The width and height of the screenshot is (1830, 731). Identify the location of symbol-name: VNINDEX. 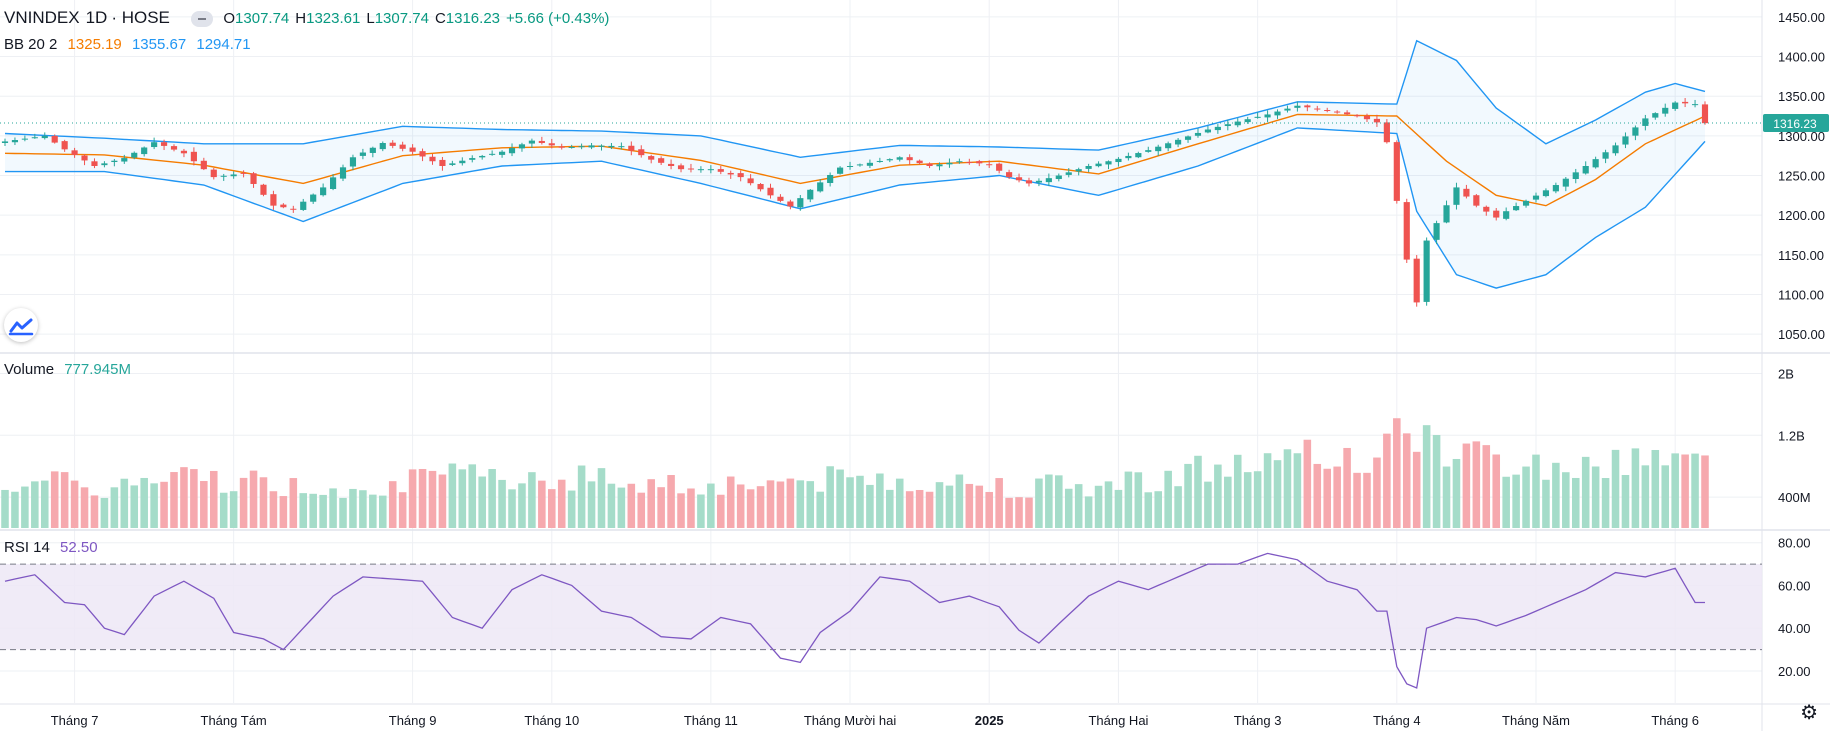
(42, 17).